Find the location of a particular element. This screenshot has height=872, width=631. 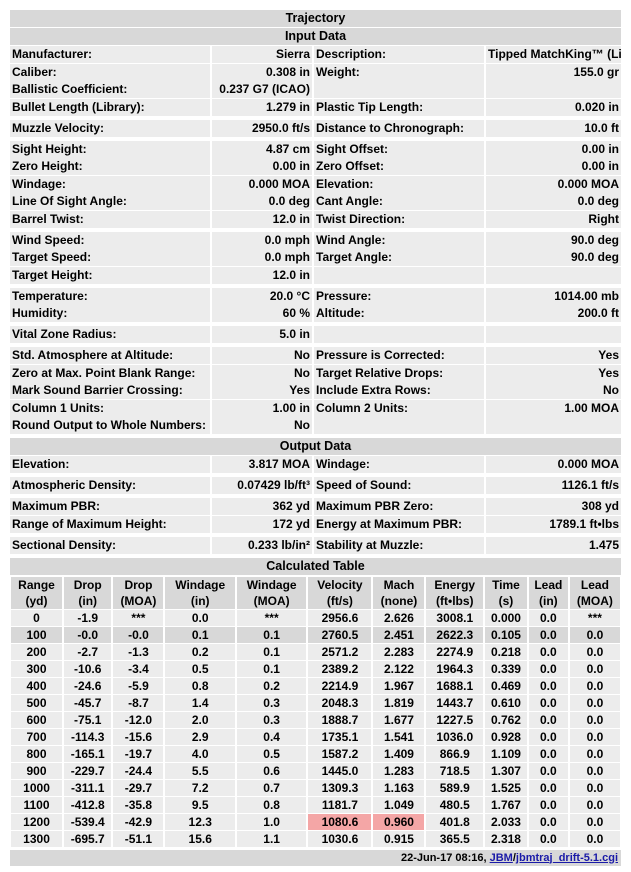

field-label: Description: is located at coordinates (399, 54).